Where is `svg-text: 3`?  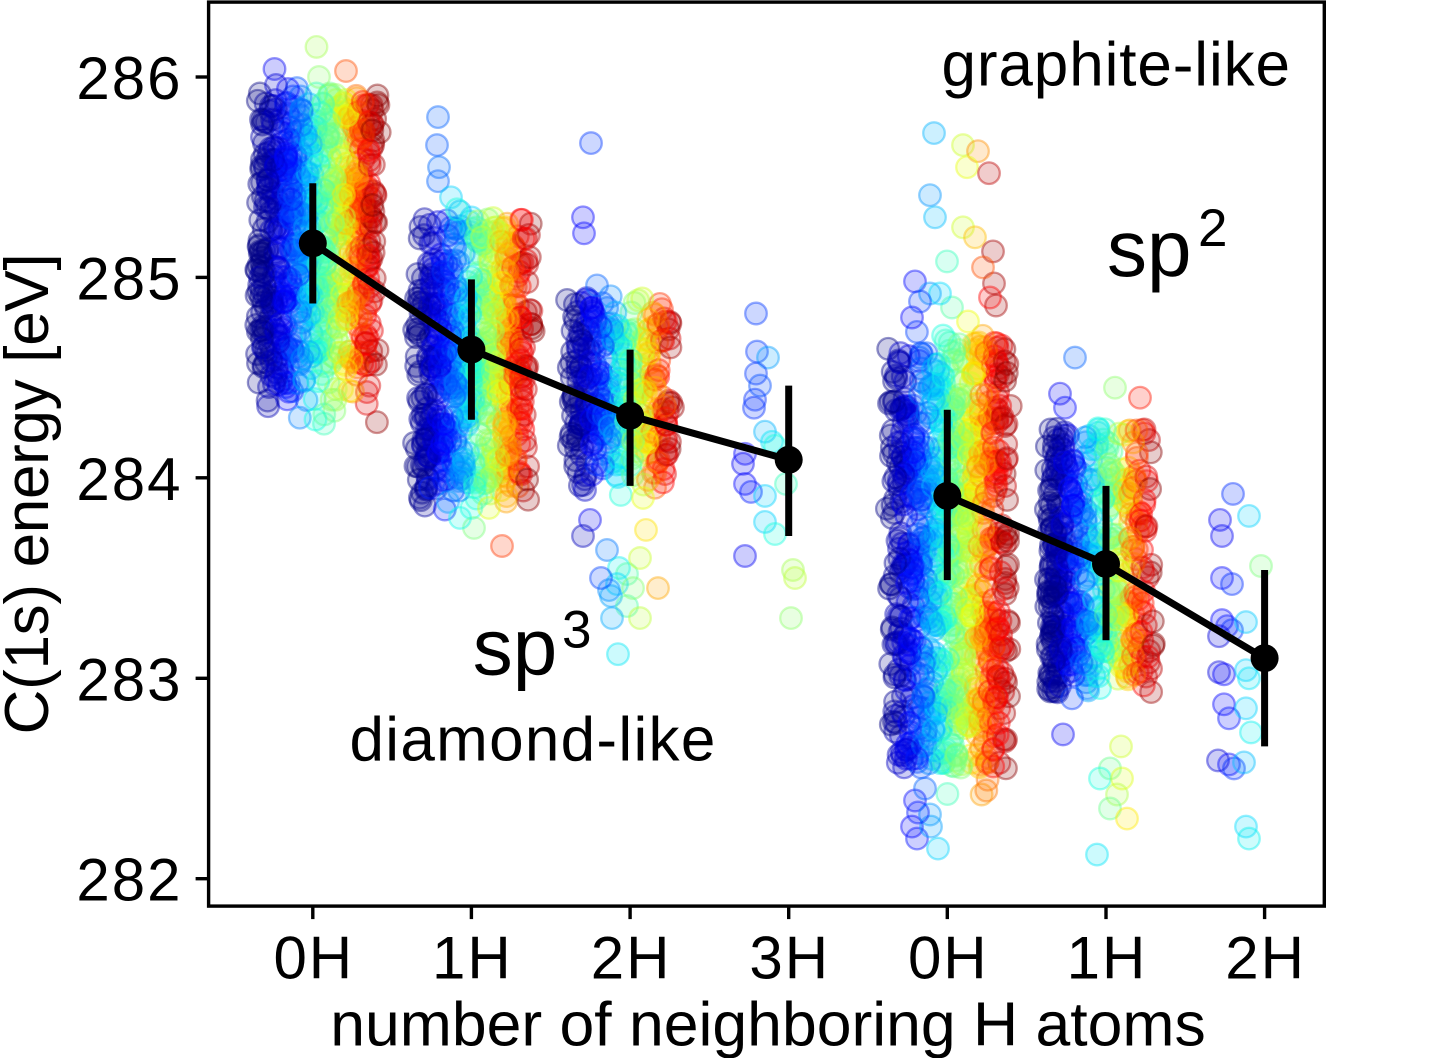
svg-text: 3 is located at coordinates (576, 630).